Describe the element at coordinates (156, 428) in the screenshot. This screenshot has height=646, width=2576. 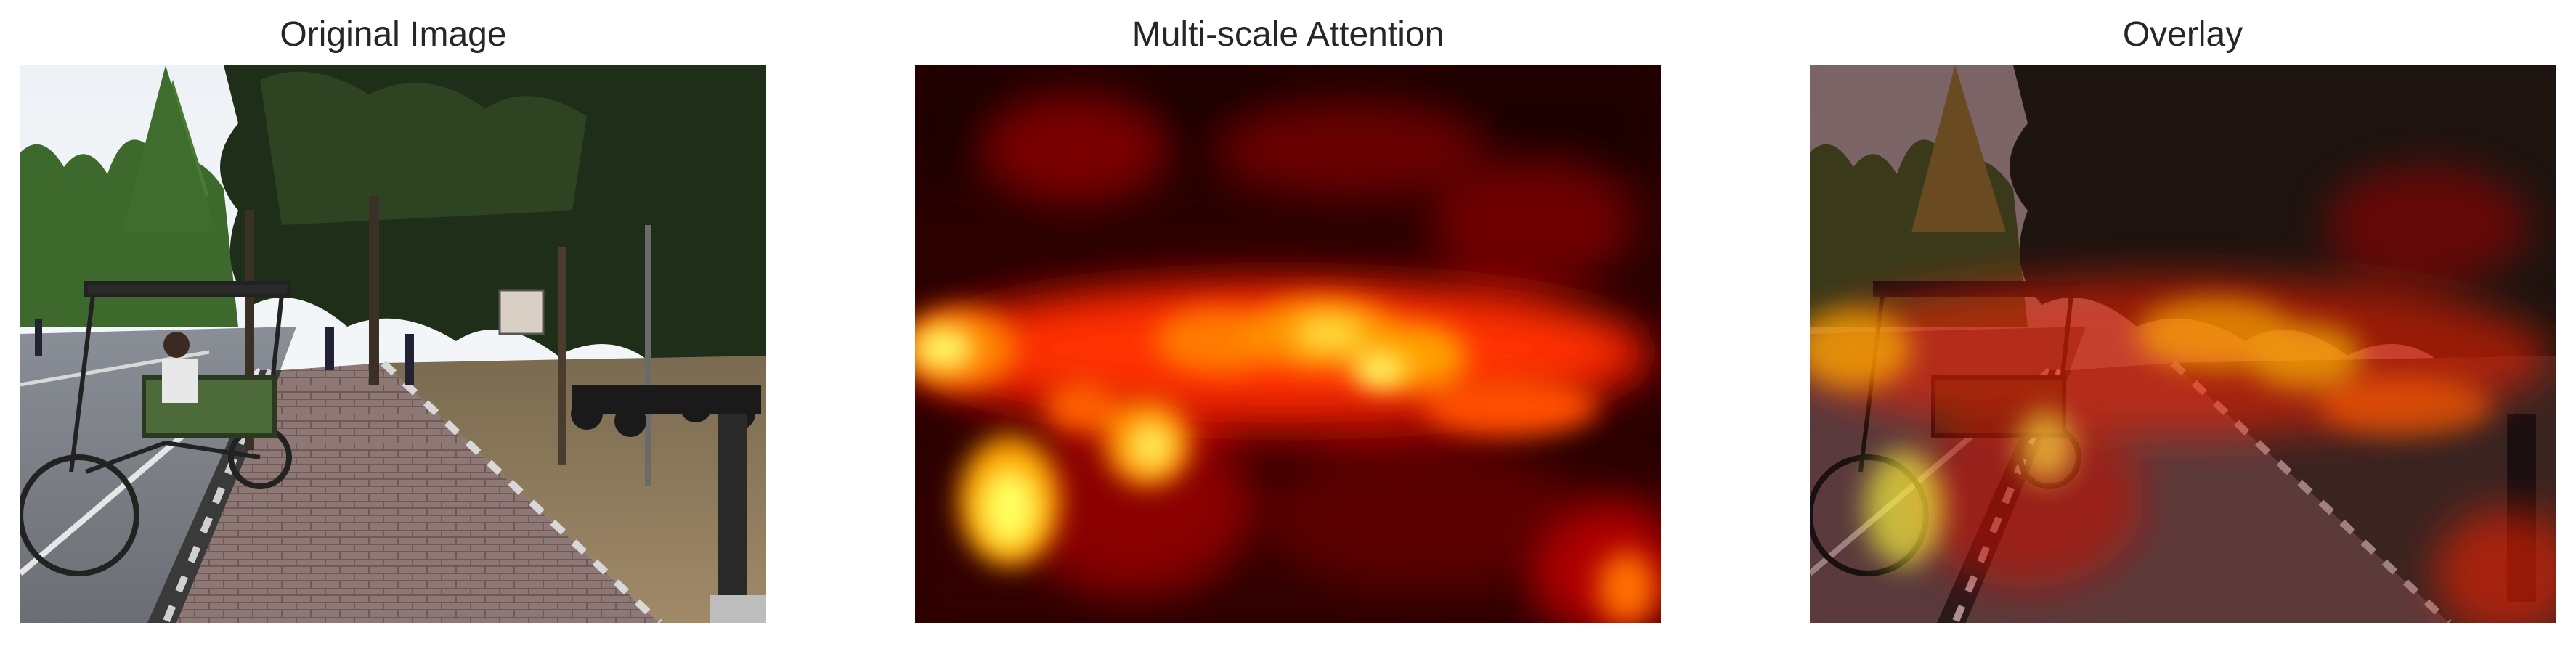
I see `rickshaw` at that location.